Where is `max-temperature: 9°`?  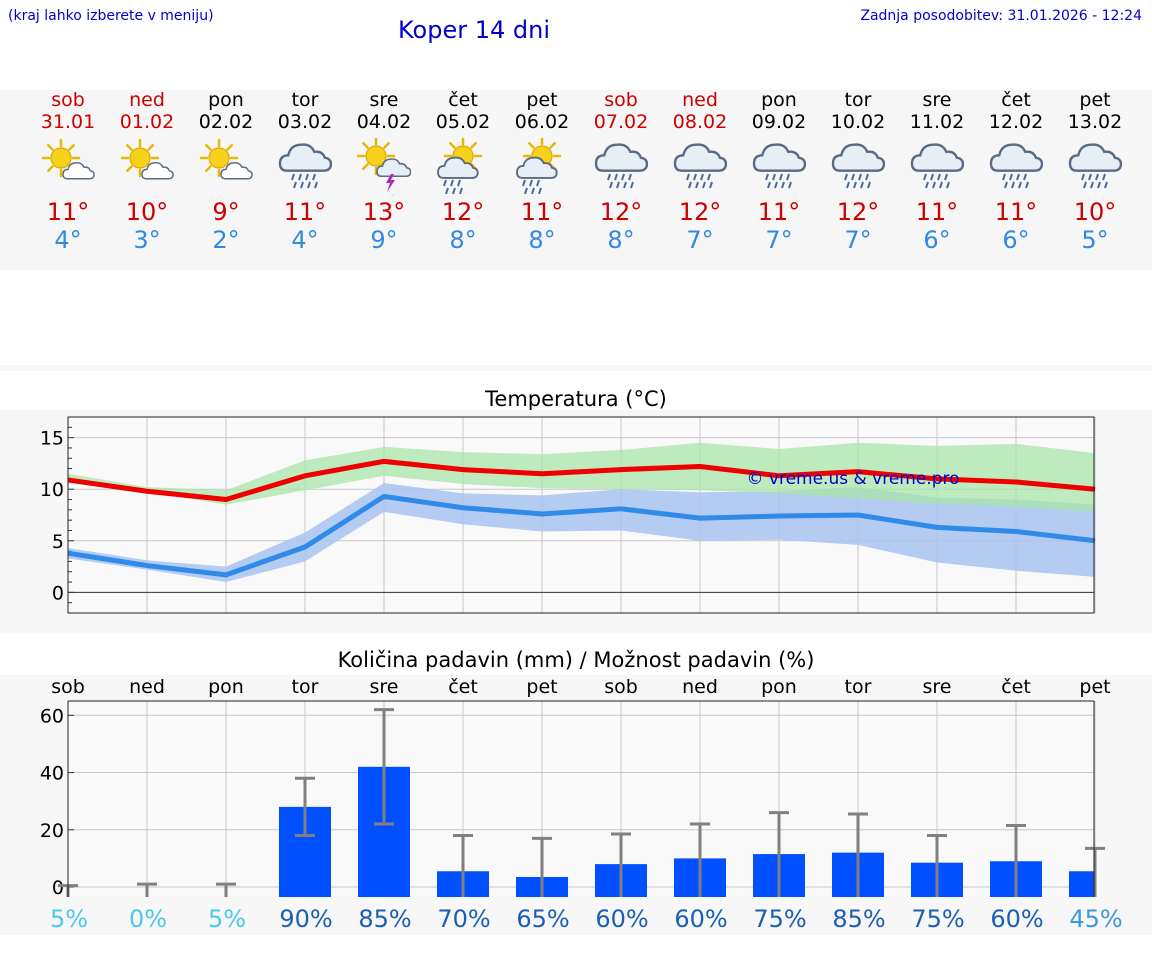 max-temperature: 9° is located at coordinates (226, 212).